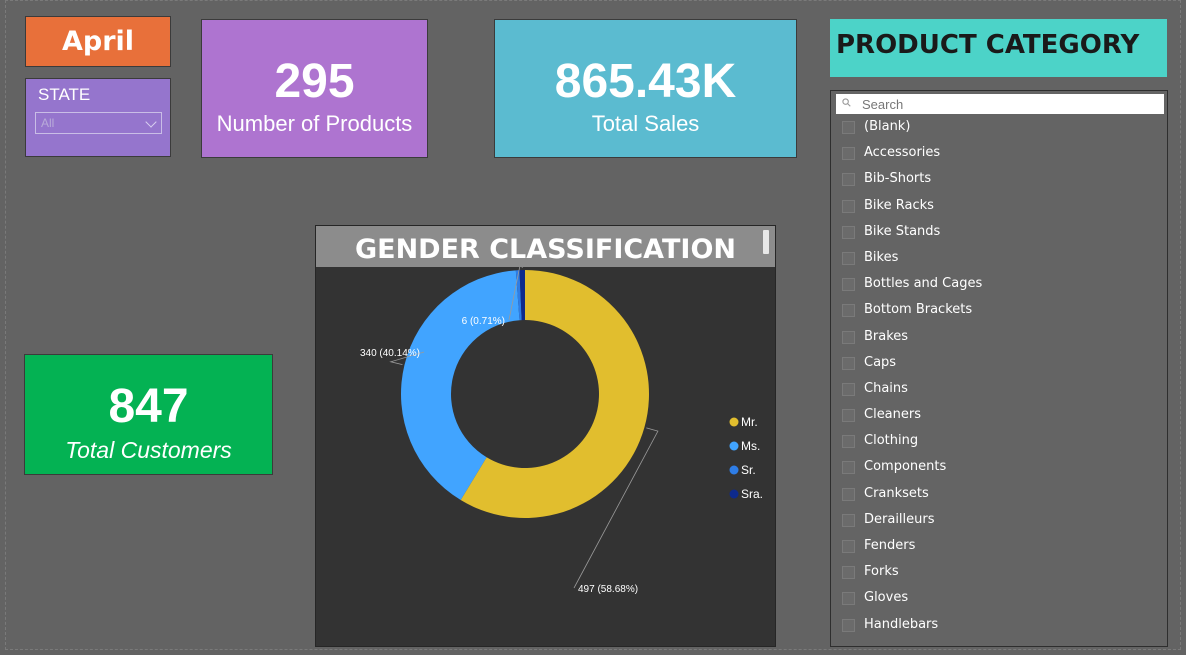  I want to click on legend-item-label: Sra., so click(752, 494).